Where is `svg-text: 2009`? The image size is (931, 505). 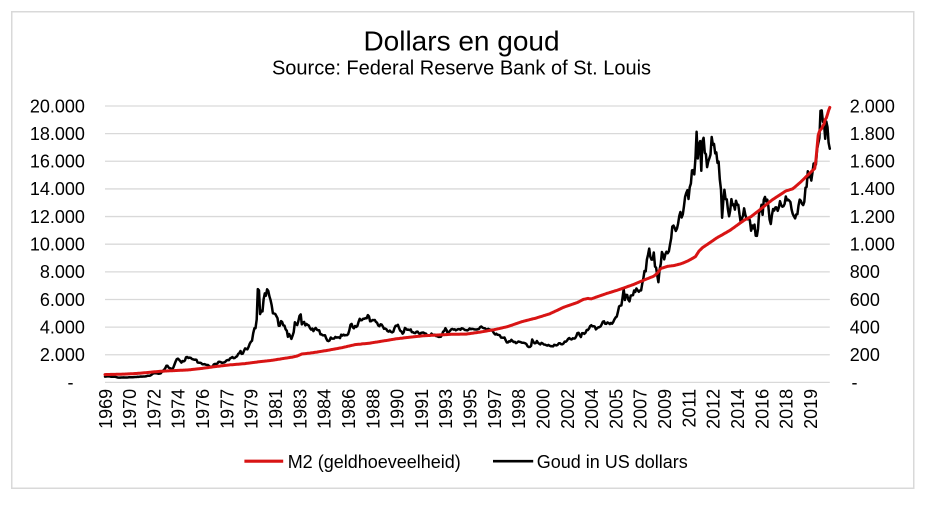
svg-text: 2009 is located at coordinates (665, 409).